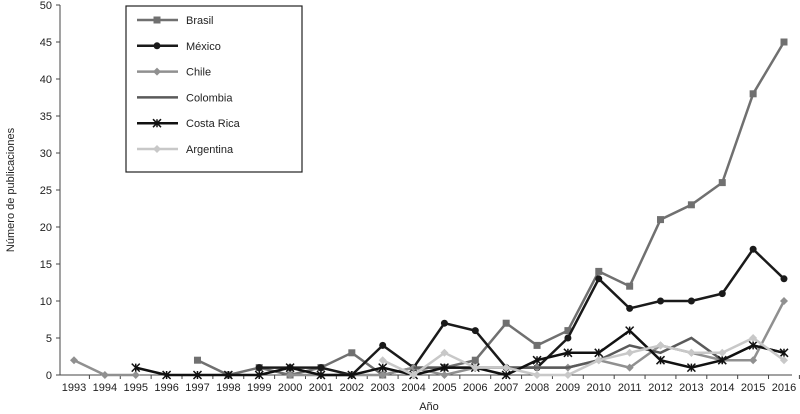 This screenshot has height=414, width=800. I want to click on y-tick-label: 10, so click(46, 302).